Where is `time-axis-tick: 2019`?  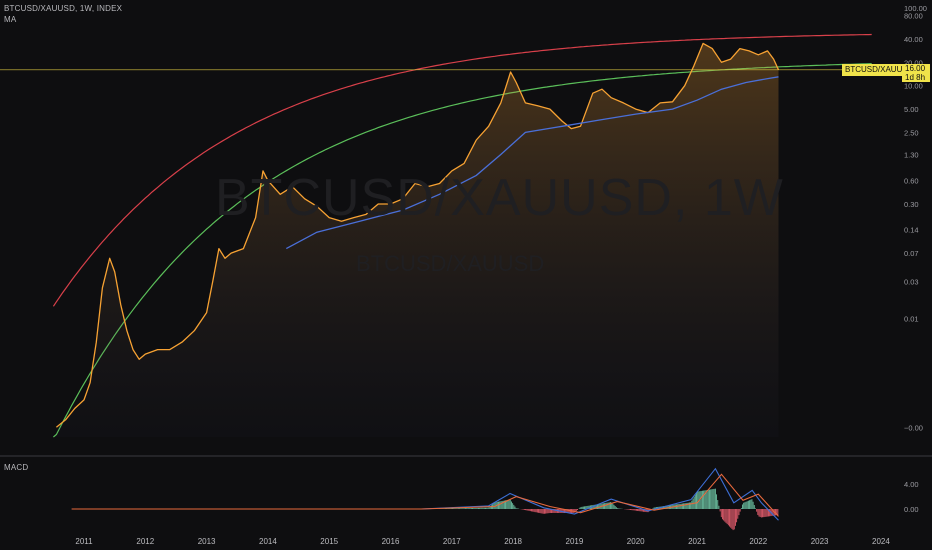
time-axis-tick: 2019 is located at coordinates (575, 541).